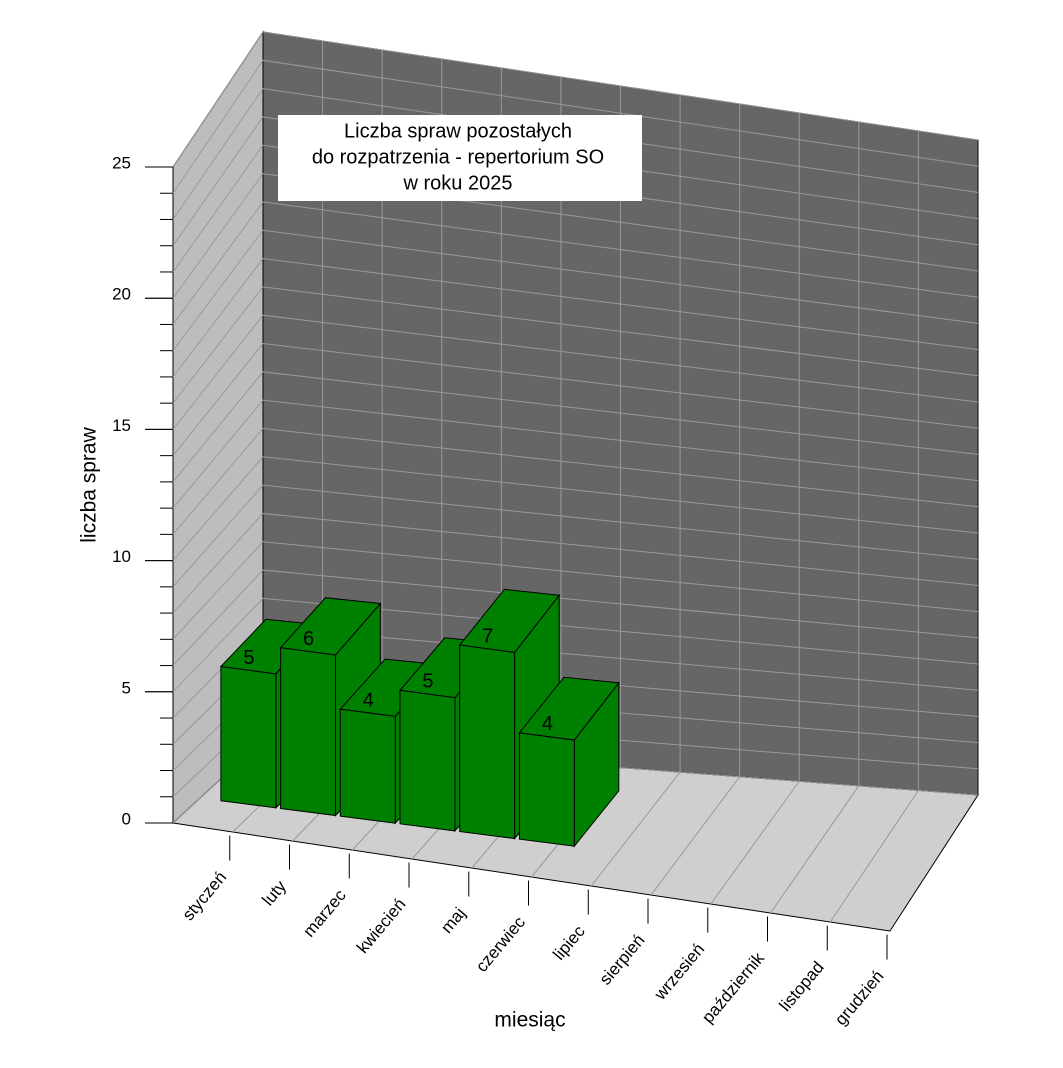  Describe the element at coordinates (89, 484) in the screenshot. I see `y-axis-label: liczba spraw` at that location.